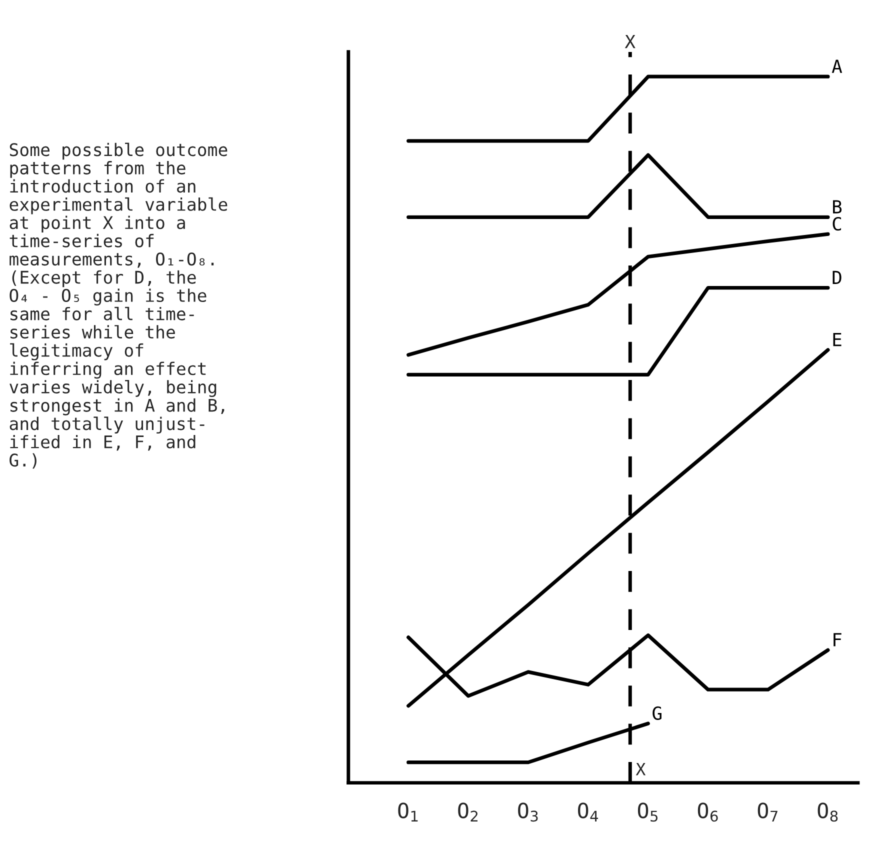 This screenshot has height=865, width=871. Describe the element at coordinates (837, 339) in the screenshot. I see `series-label: E` at that location.